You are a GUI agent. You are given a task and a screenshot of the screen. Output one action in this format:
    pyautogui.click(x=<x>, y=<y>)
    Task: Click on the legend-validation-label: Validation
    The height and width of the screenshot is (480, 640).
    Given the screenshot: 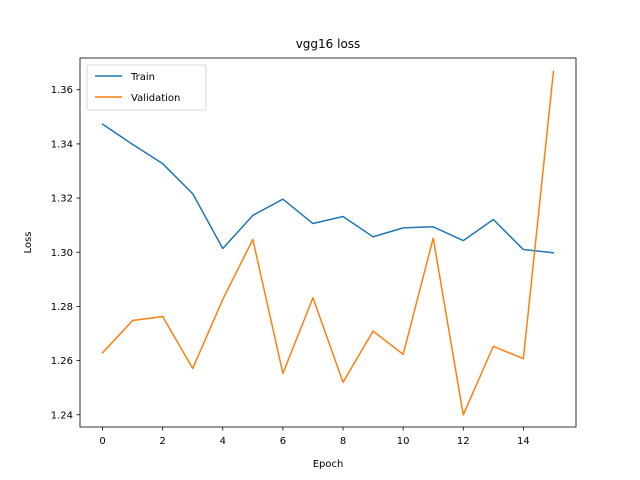 What is the action you would take?
    pyautogui.click(x=155, y=98)
    